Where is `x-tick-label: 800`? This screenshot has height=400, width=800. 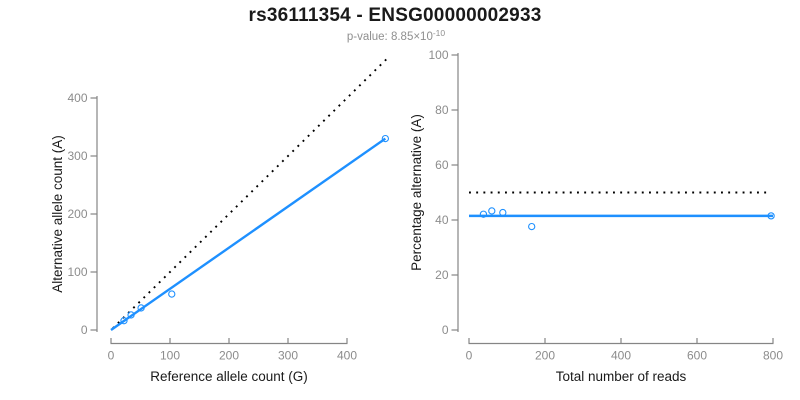
x-tick-label: 800 is located at coordinates (773, 356).